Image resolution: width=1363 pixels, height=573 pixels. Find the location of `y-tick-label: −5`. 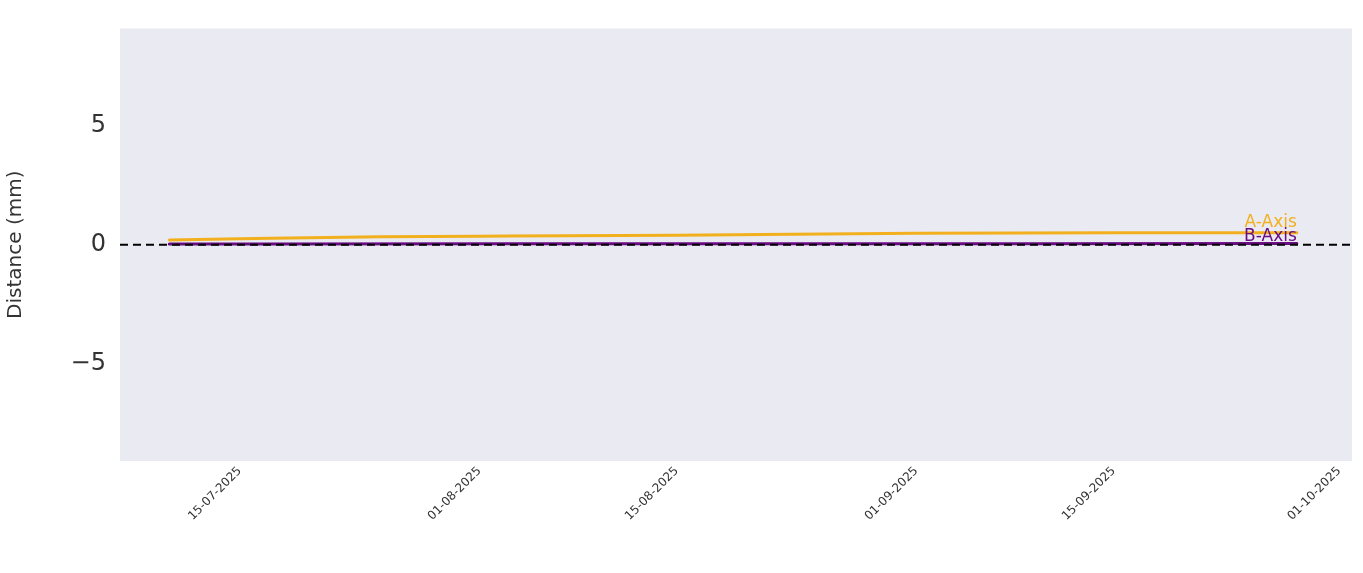

y-tick-label: −5 is located at coordinates (88, 361).